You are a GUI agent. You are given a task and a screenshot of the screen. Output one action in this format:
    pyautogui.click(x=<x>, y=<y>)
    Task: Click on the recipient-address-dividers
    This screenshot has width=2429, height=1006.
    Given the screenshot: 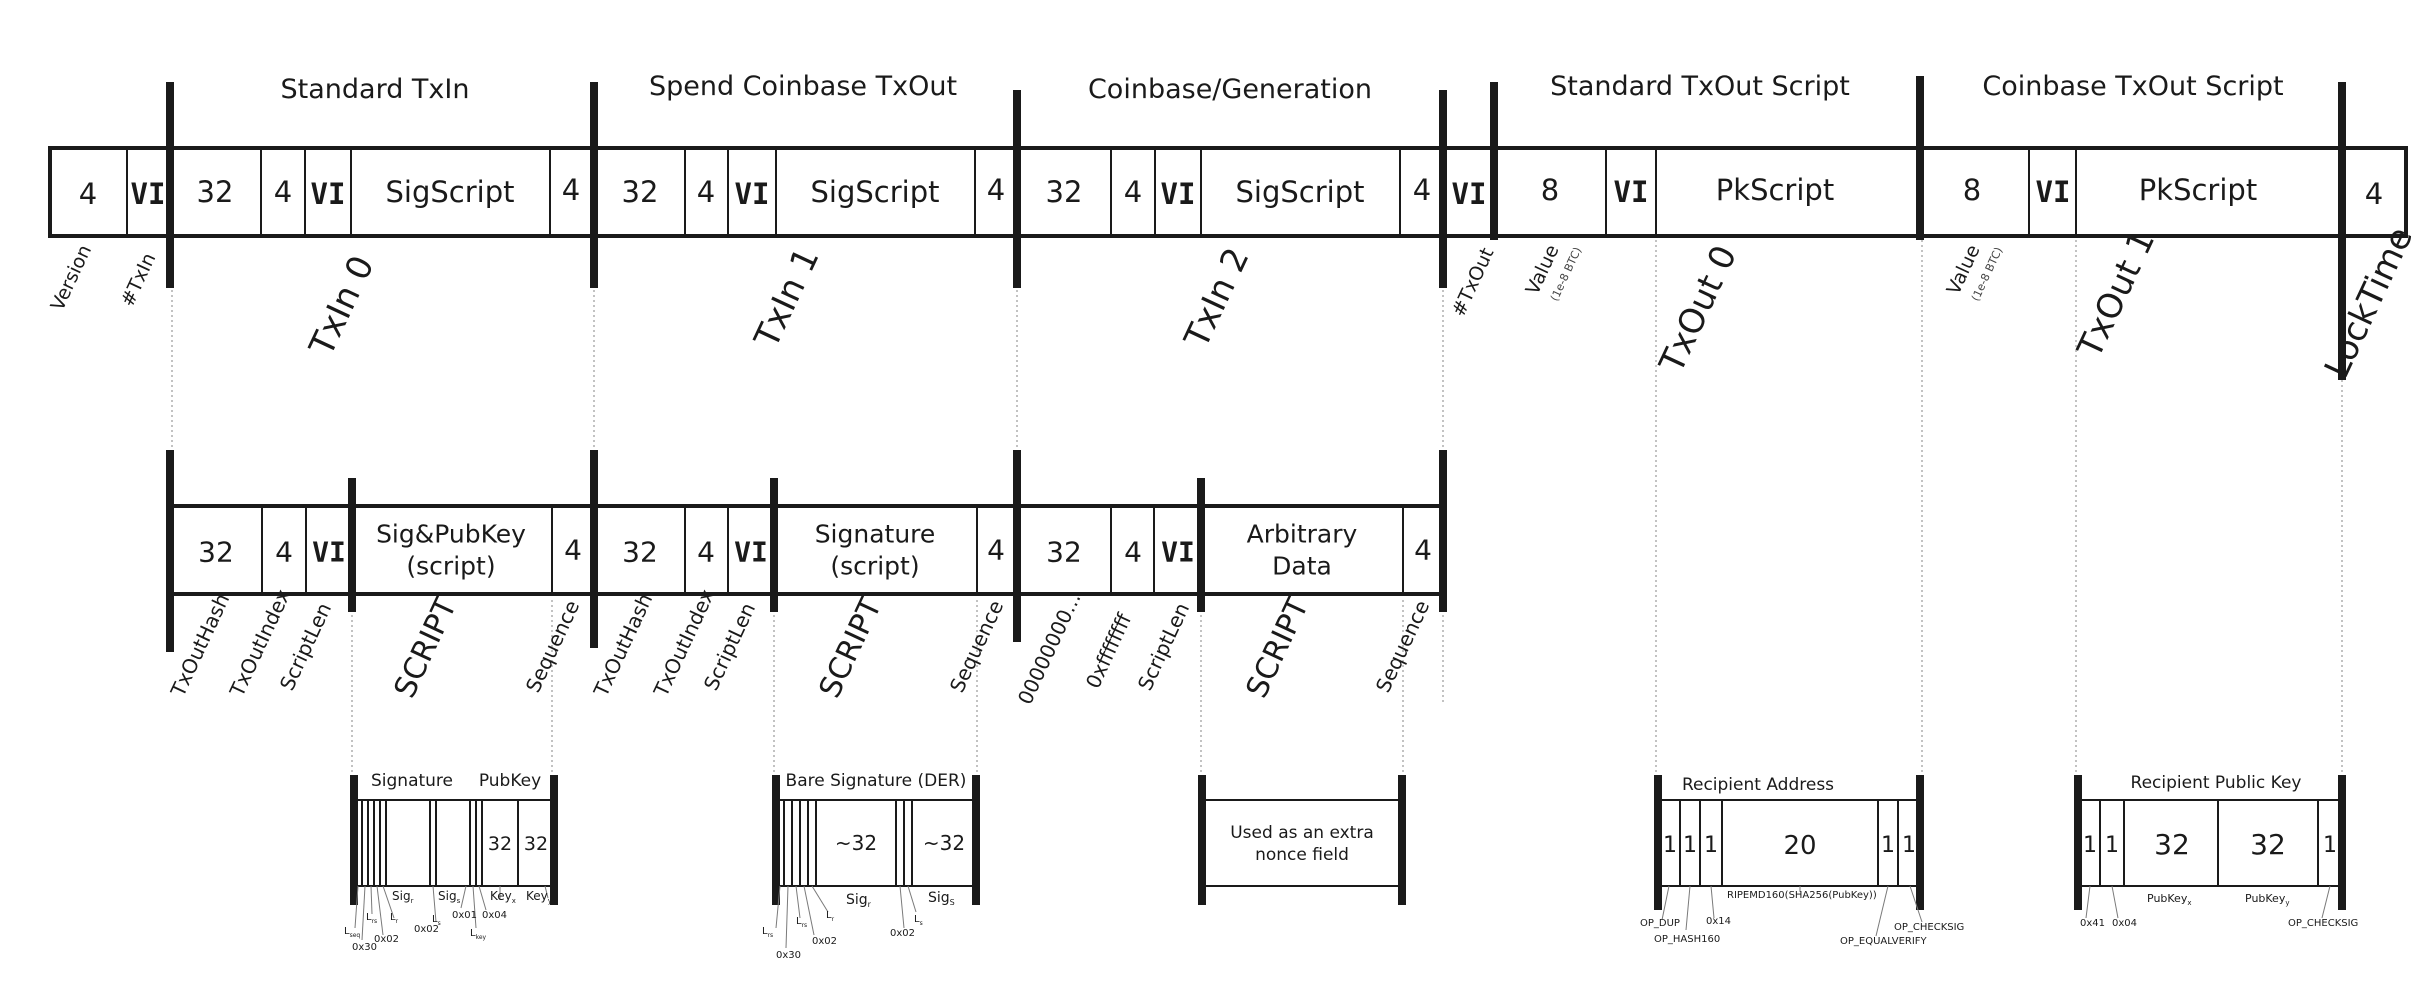 What is the action you would take?
    pyautogui.click(x=1789, y=843)
    